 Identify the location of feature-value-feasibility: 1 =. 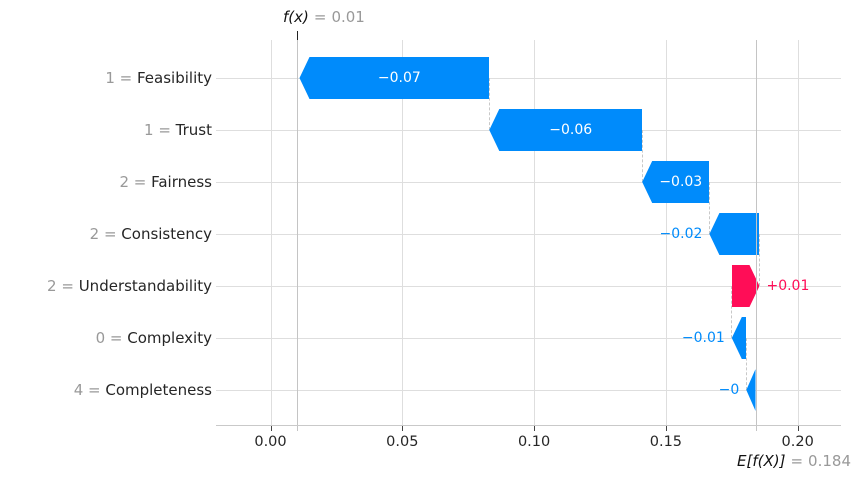
(121, 78).